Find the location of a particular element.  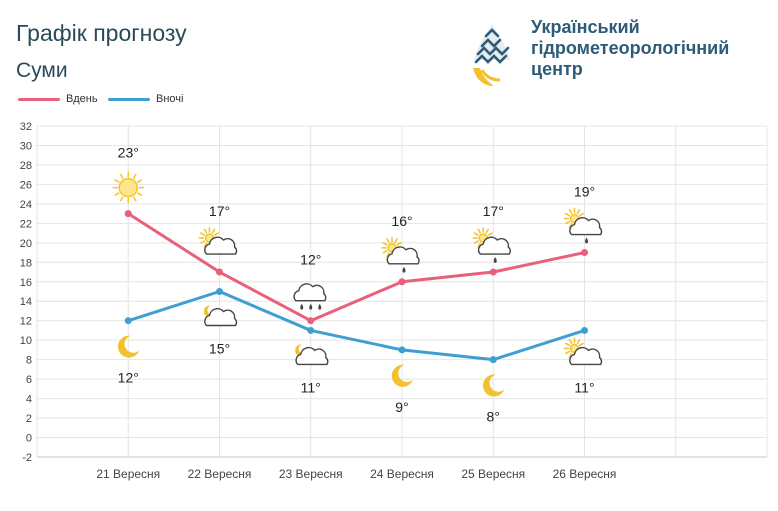

cloud-rain-icon is located at coordinates (310, 296).